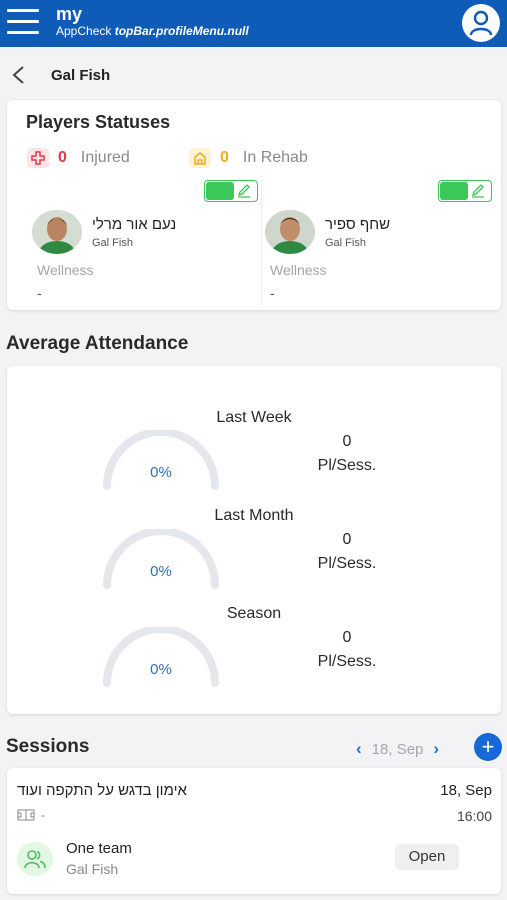 The image size is (507, 900). I want to click on session-date: 18, Sep, so click(466, 790).